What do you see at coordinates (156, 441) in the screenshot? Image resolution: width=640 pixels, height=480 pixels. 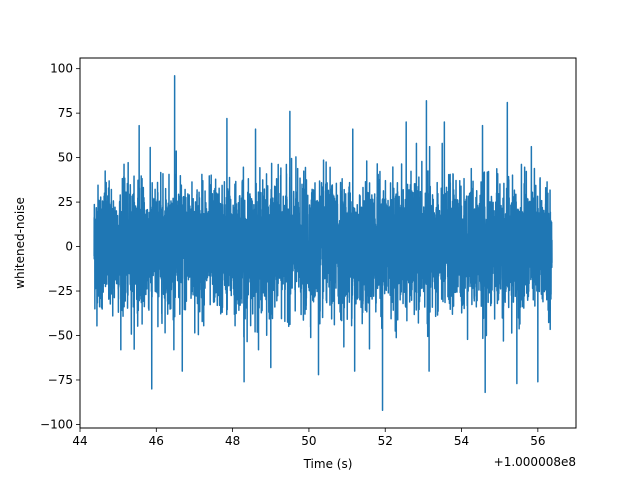 I see `x-tick-label: 46` at bounding box center [156, 441].